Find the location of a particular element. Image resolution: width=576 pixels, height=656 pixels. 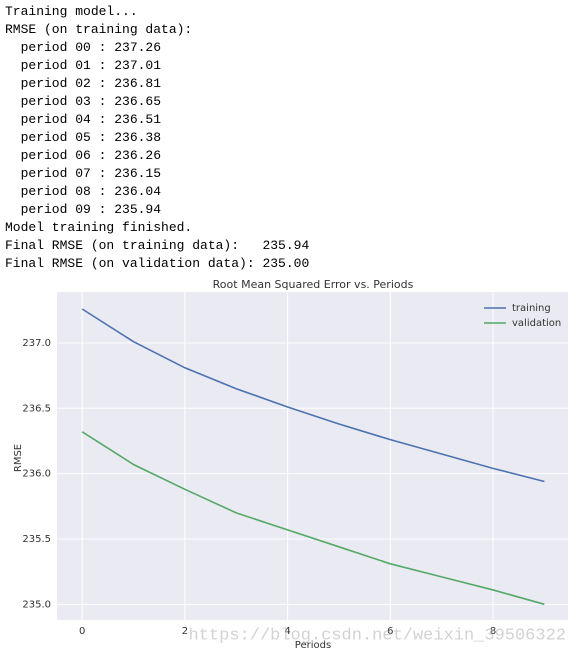

log-line: period 06 : 236.26 is located at coordinates (83, 155).